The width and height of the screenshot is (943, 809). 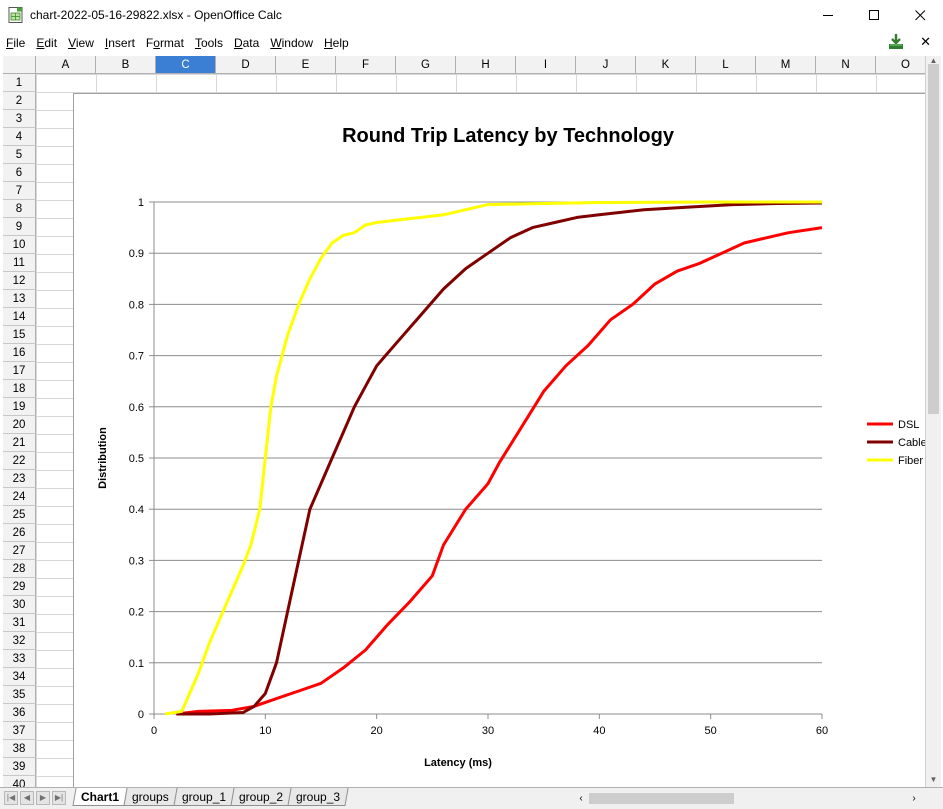 I want to click on row-header-38: 38, so click(x=19, y=749).